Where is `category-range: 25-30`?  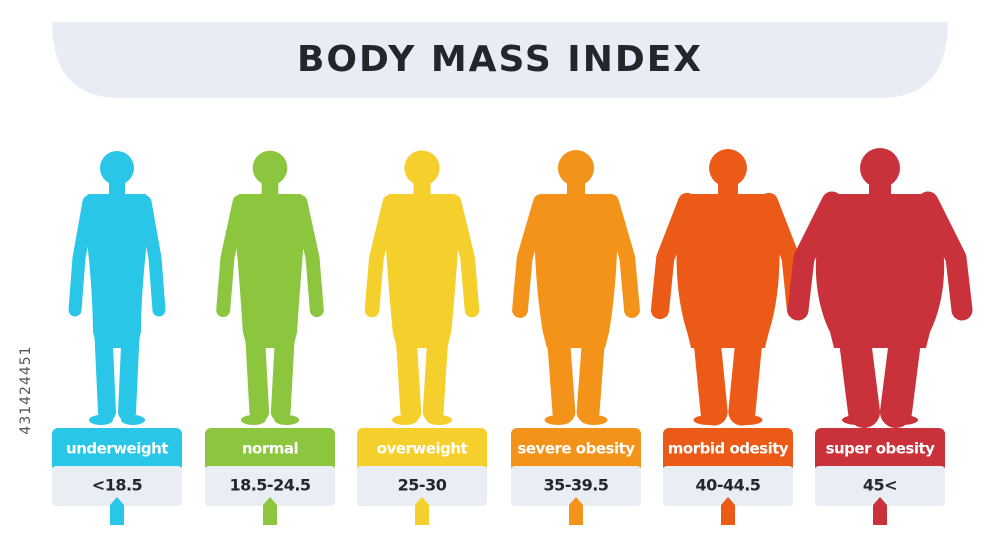
category-range: 25-30 is located at coordinates (422, 485).